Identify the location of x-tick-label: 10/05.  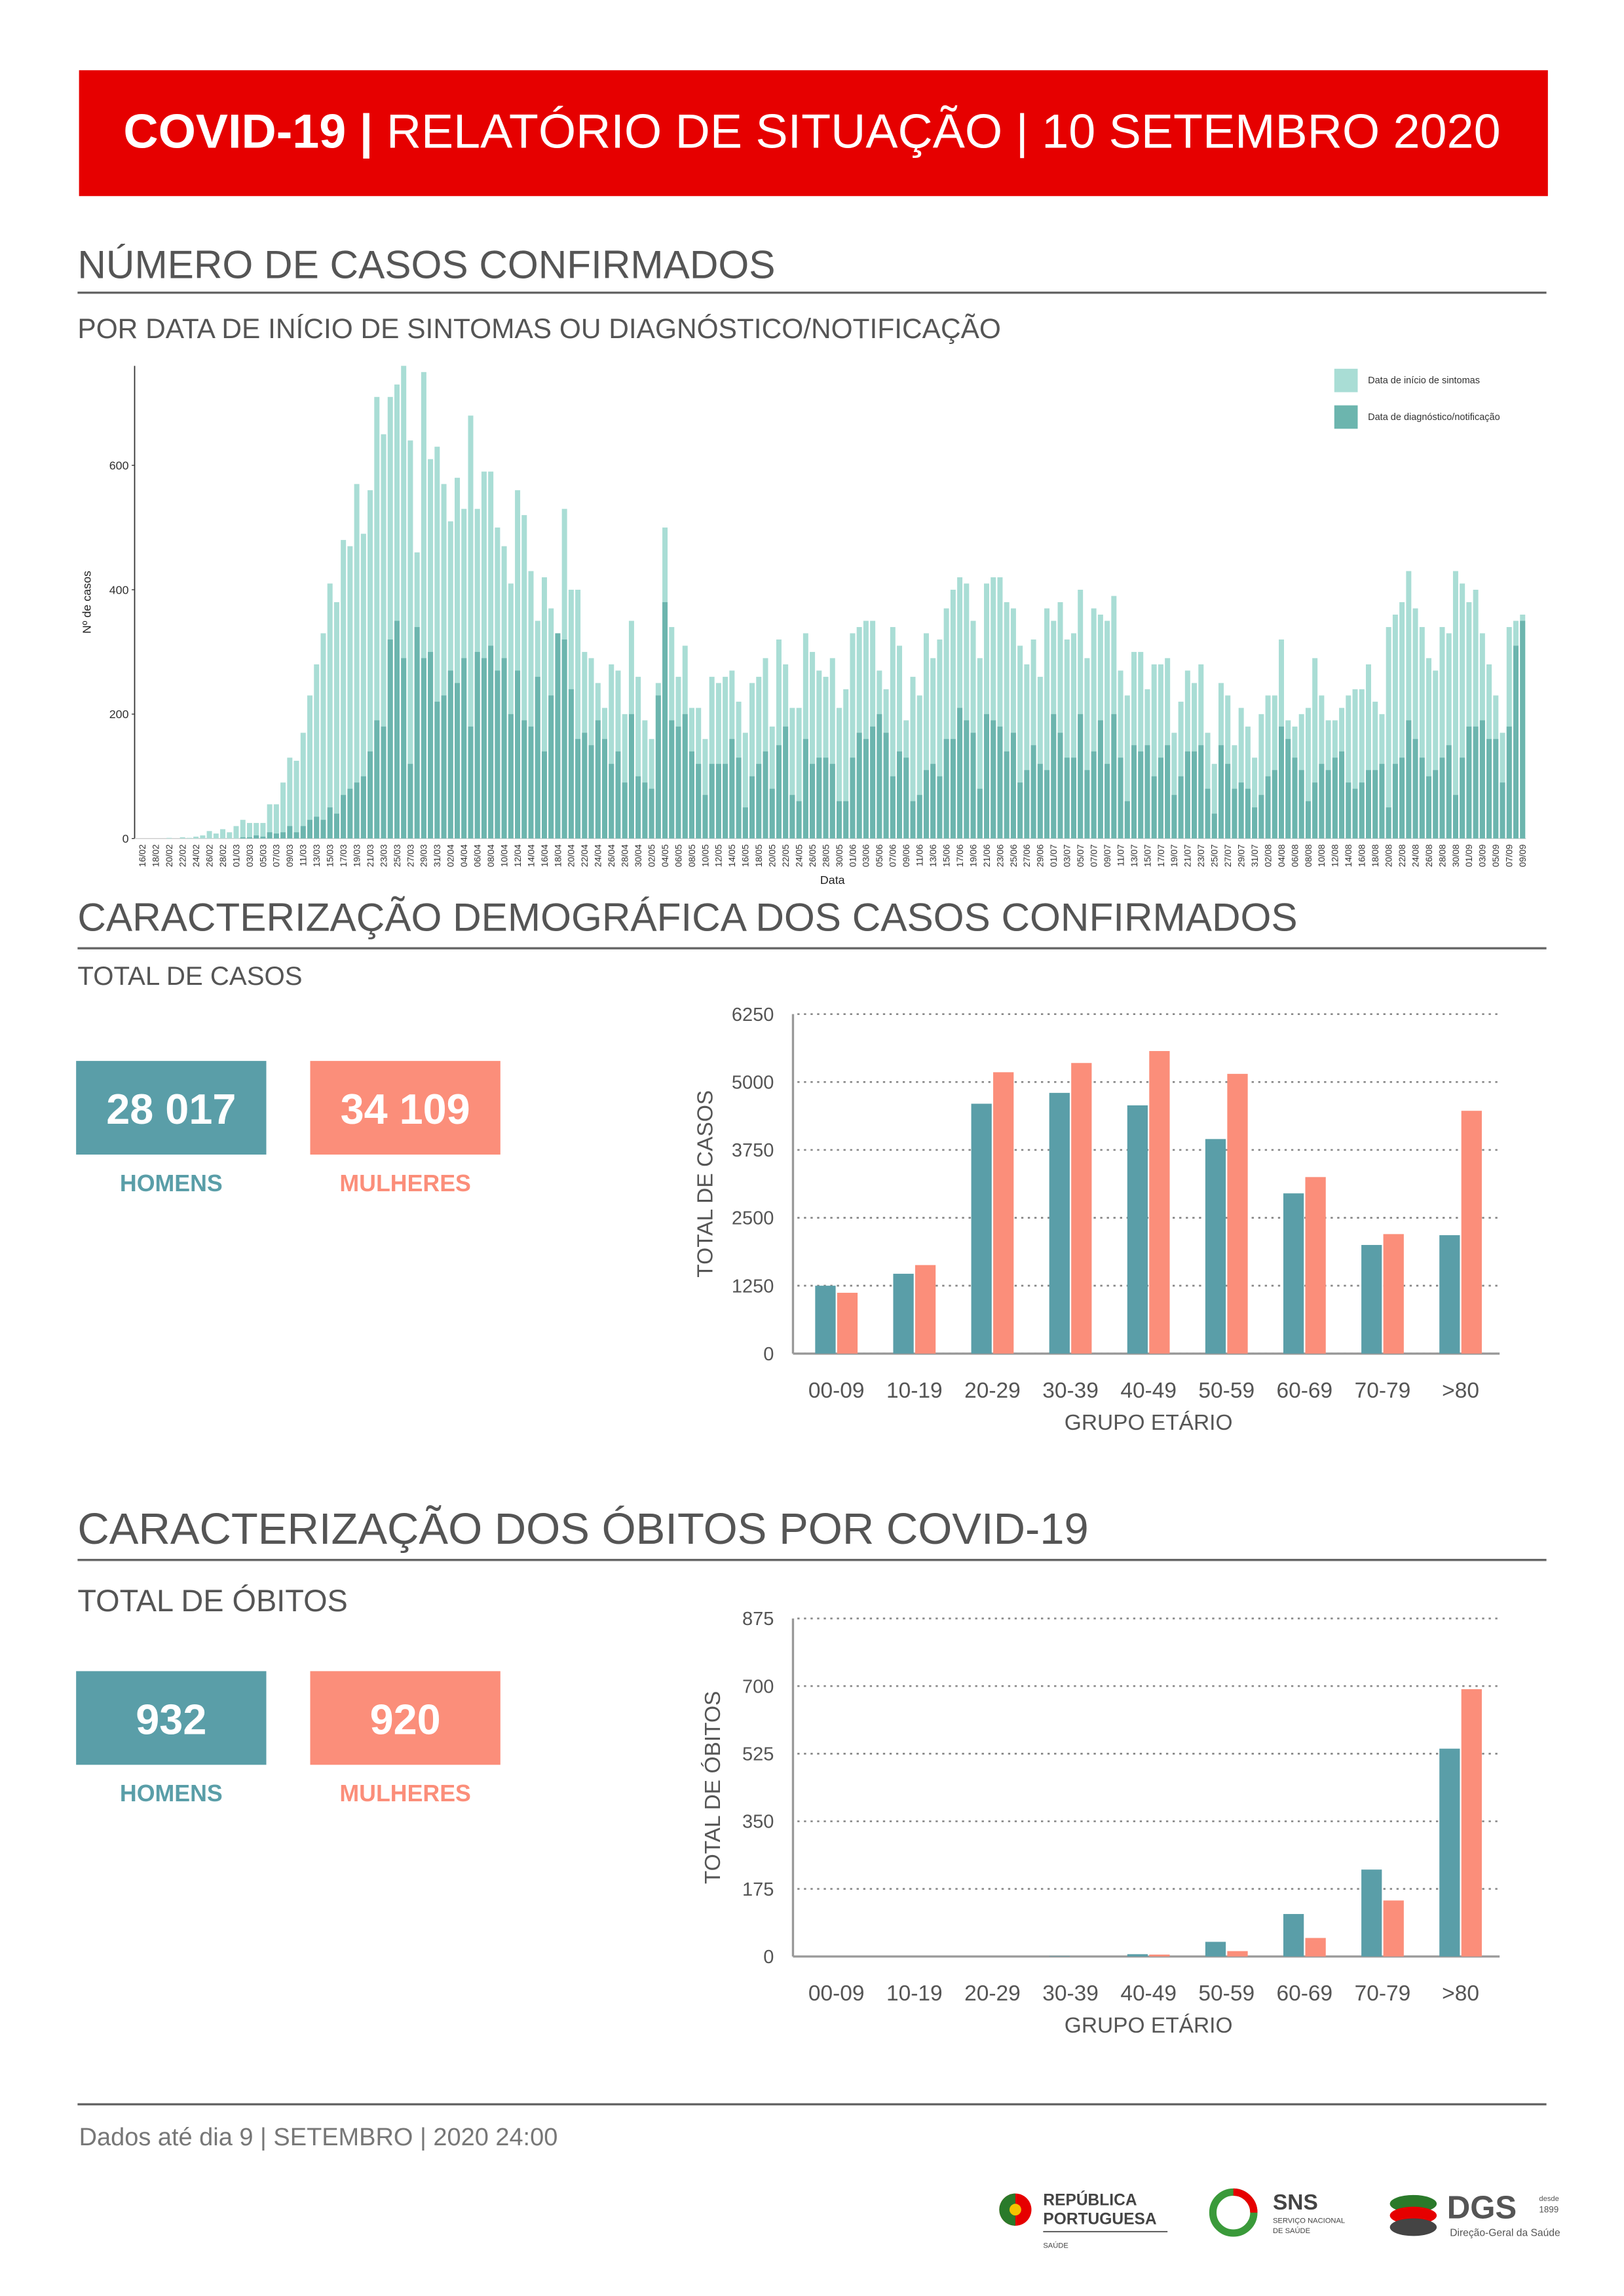
(705, 855).